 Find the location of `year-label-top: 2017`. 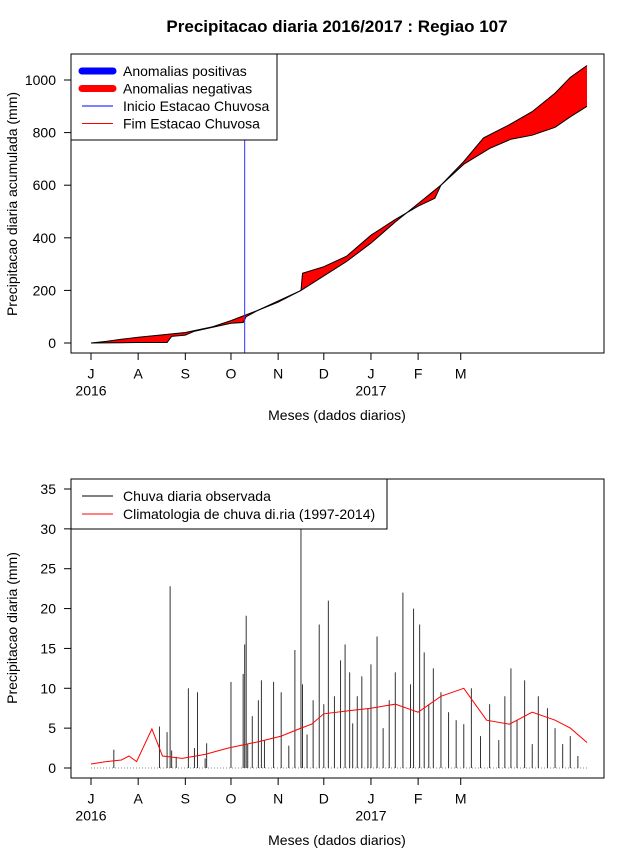

year-label-top: 2017 is located at coordinates (370, 390).